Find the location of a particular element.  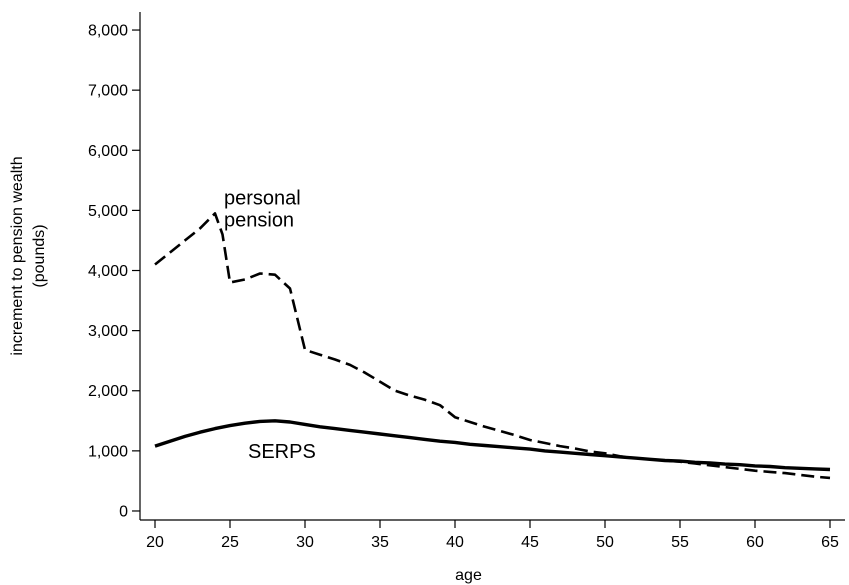

series-label-line: pension is located at coordinates (259, 220).